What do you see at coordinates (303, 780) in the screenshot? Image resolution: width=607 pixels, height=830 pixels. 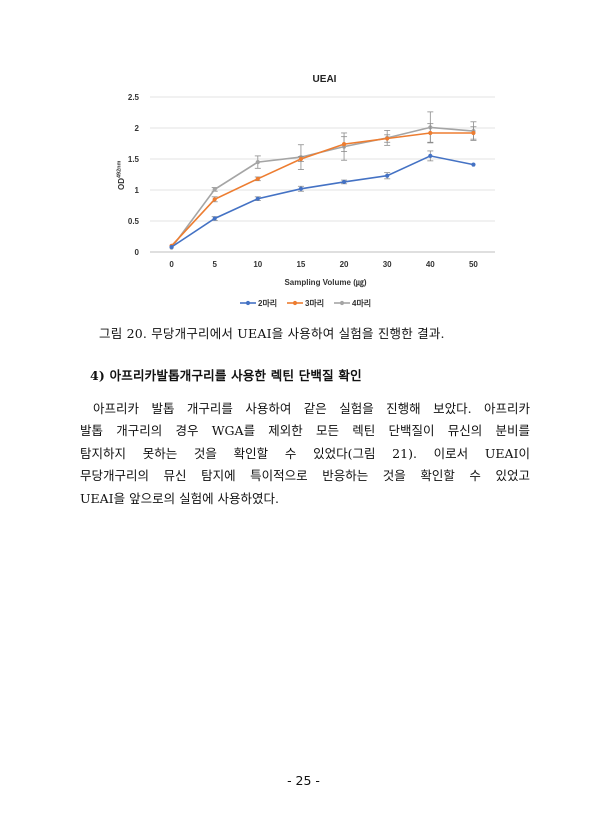 I see `page-number: - 25 -` at bounding box center [303, 780].